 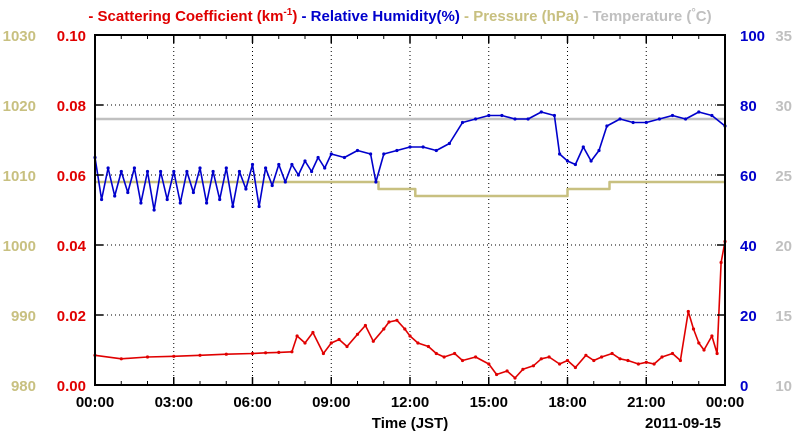 I want to click on x-tick-label: 09:00, so click(x=331, y=402).